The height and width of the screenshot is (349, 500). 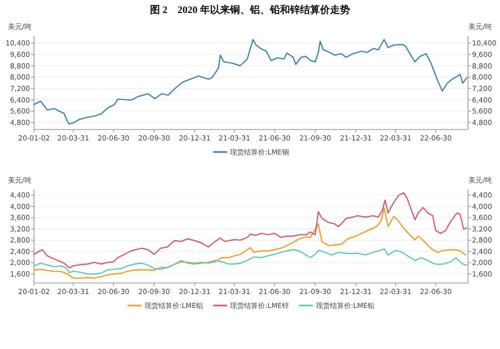 What do you see at coordinates (250, 261) in the screenshot?
I see `line-series` at bounding box center [250, 261].